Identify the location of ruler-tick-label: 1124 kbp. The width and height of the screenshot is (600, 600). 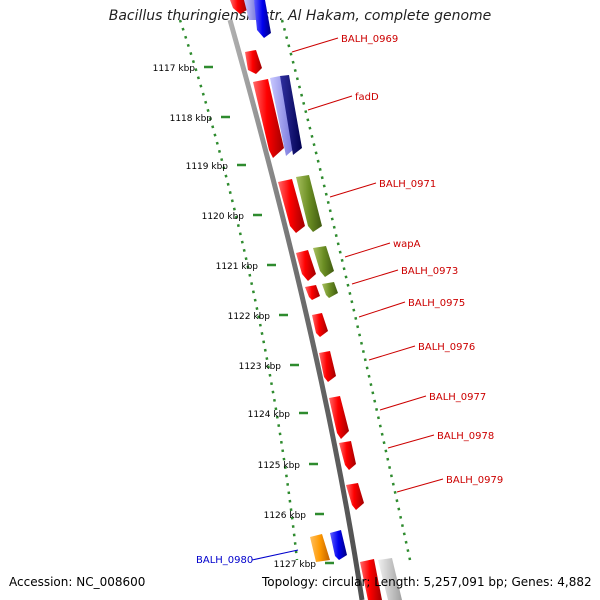
(269, 415).